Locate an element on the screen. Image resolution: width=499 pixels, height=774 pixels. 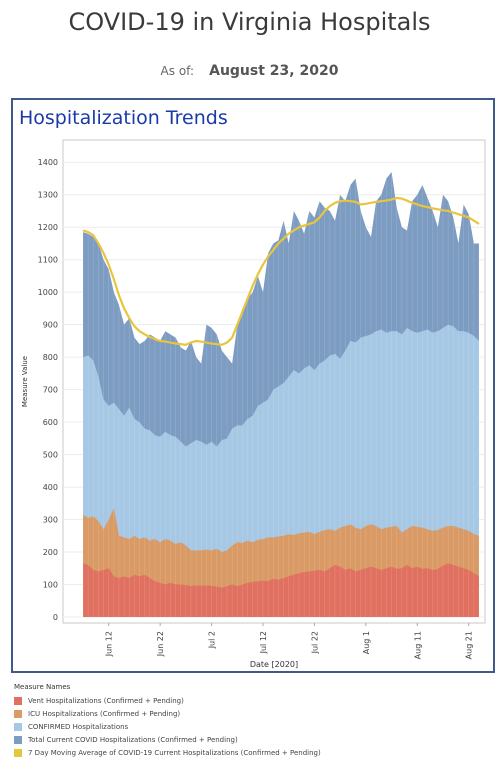
y-axis-title: Measure Value is located at coordinates (25, 381).